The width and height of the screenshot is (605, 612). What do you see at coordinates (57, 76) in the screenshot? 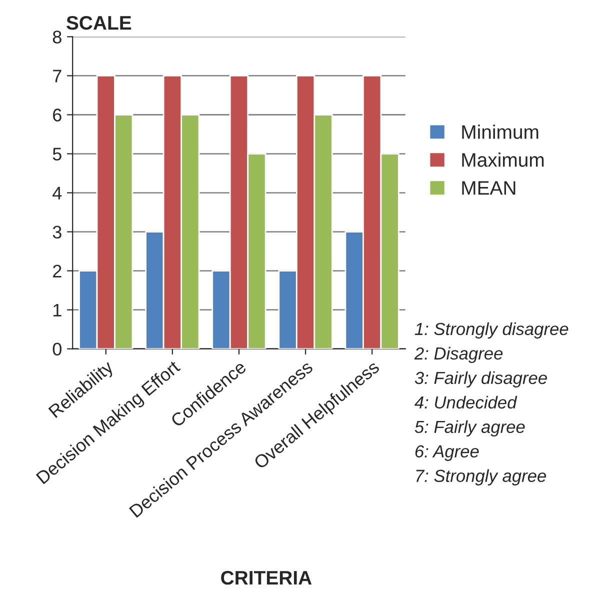
I see `y-tick-label: 7` at bounding box center [57, 76].